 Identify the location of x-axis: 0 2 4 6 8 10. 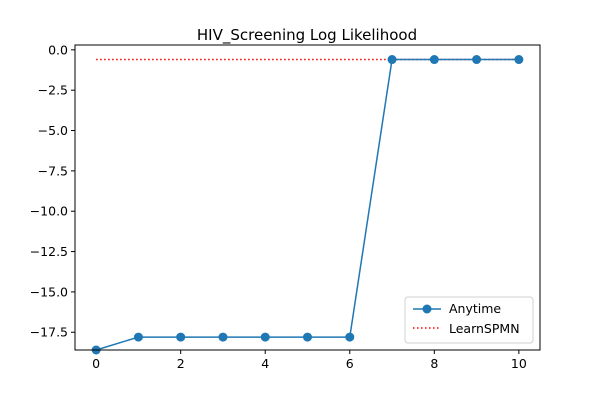
(309, 360).